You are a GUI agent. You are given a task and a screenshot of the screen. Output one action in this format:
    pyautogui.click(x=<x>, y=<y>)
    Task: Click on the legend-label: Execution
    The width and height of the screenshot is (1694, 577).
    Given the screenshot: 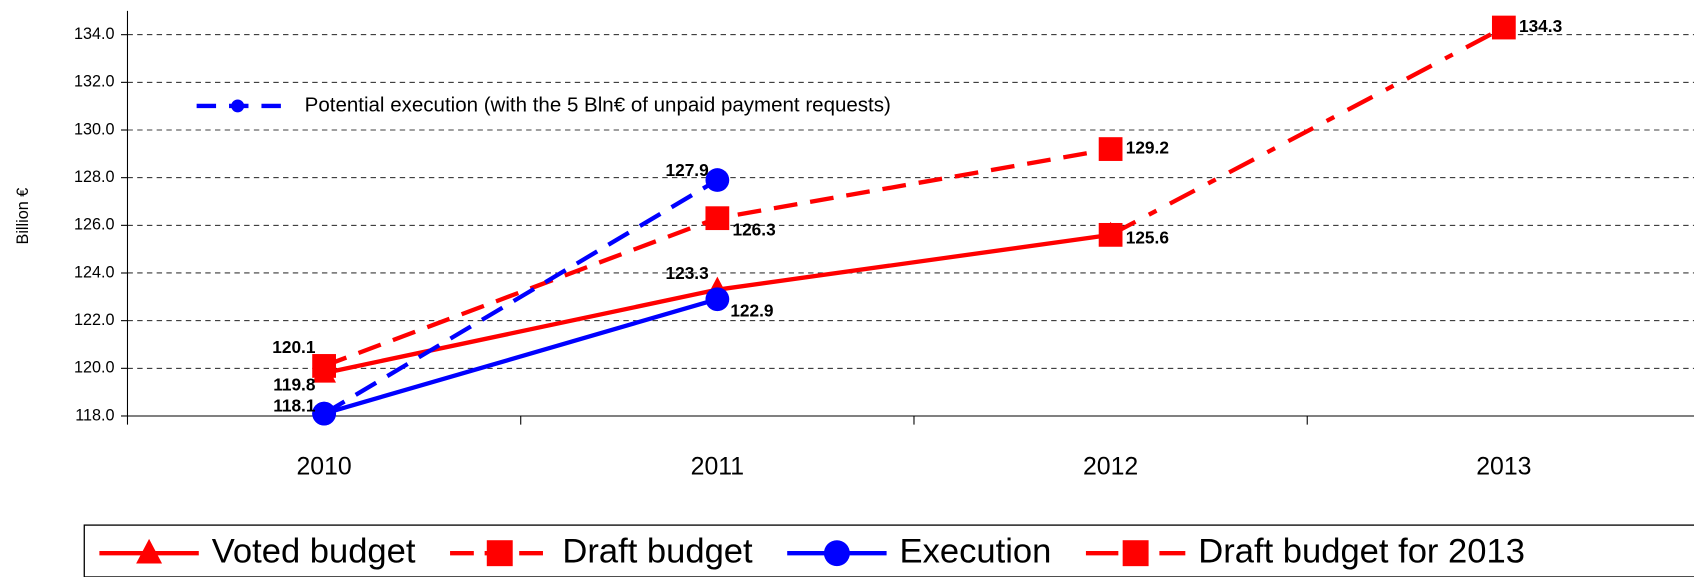 What is the action you would take?
    pyautogui.click(x=976, y=551)
    